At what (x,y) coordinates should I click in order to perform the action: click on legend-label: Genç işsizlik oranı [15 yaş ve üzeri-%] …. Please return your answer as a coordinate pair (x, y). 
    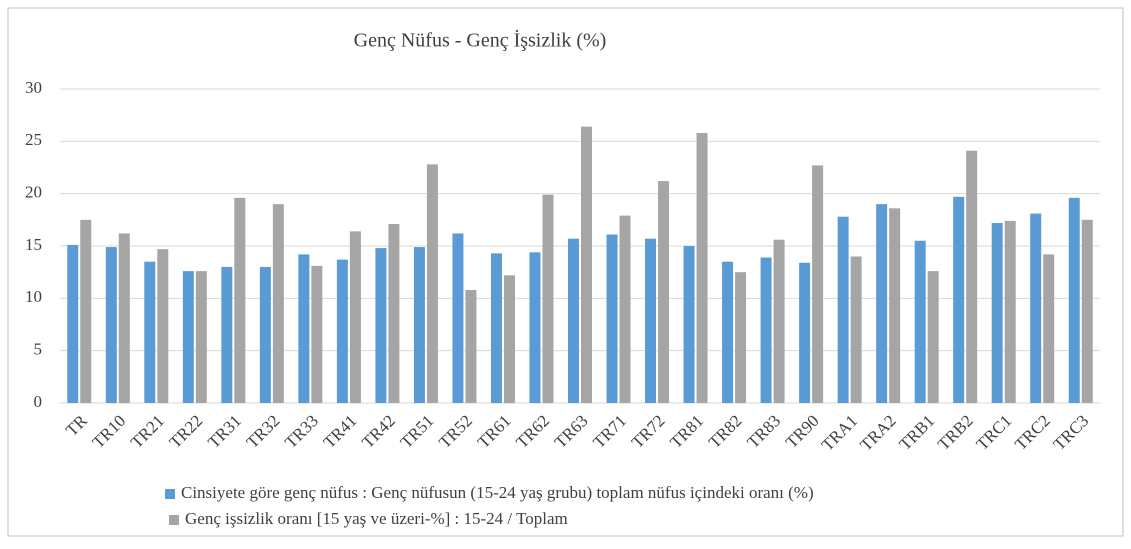
    Looking at the image, I should click on (376, 518).